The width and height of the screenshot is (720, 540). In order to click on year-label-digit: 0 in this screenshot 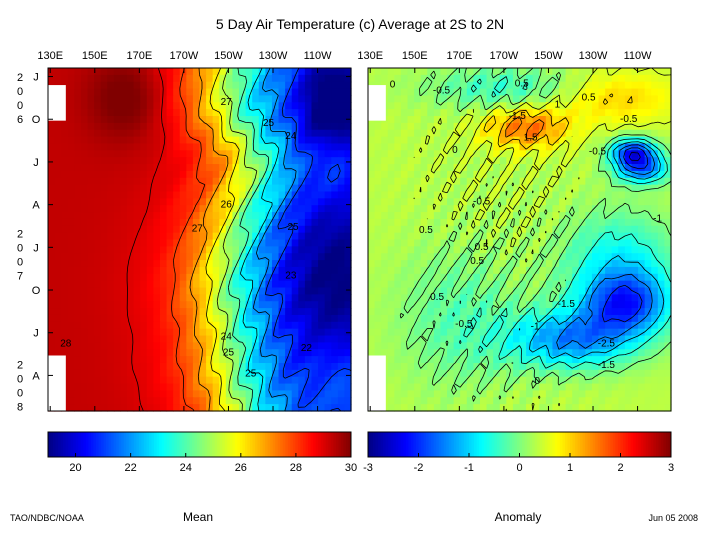, I will do `click(20, 262)`.